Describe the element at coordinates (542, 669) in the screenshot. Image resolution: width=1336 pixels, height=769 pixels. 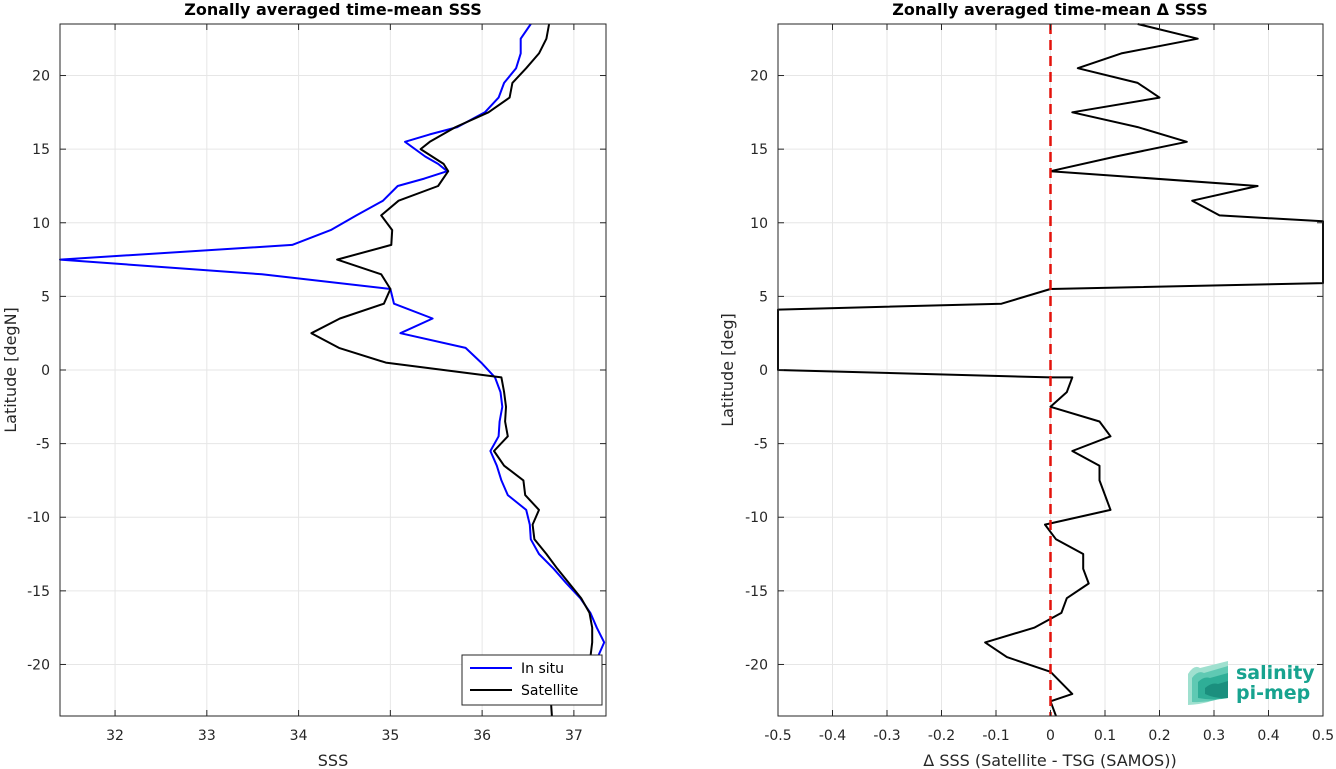
I see `legend-label-in-situ: In situ` at that location.